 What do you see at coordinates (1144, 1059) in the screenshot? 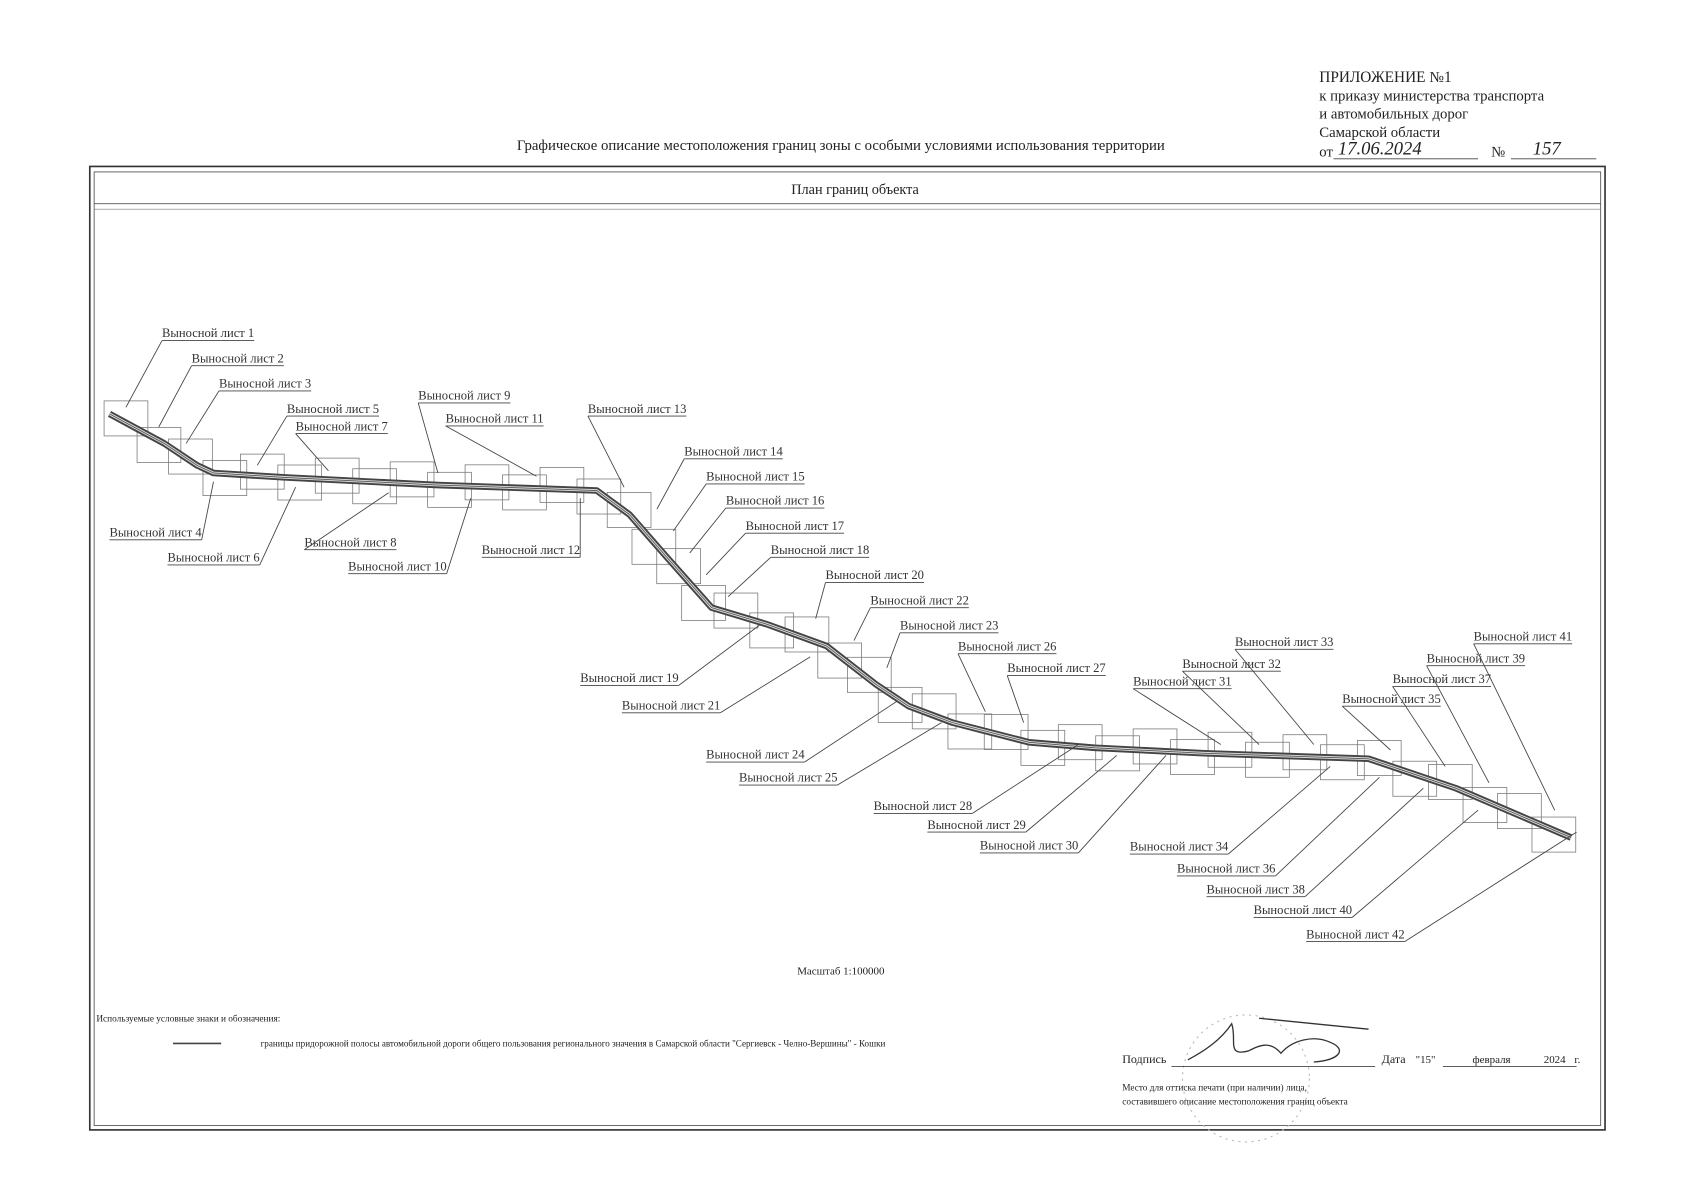
I see `signature-label: Подпись` at bounding box center [1144, 1059].